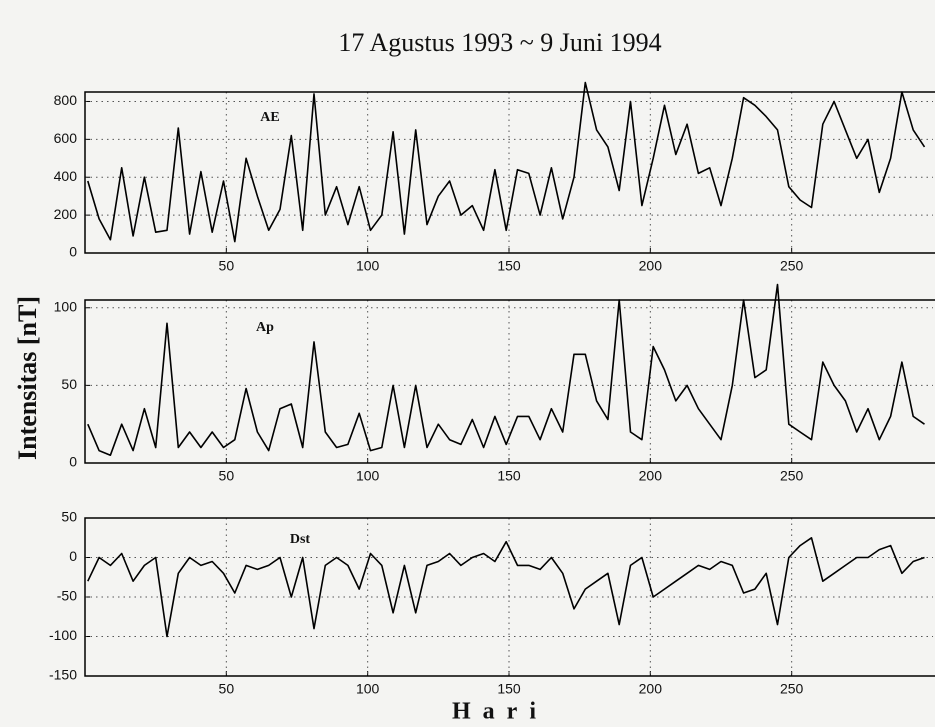 The width and height of the screenshot is (935, 727). What do you see at coordinates (66, 138) in the screenshot?
I see `y-tick-label: 600` at bounding box center [66, 138].